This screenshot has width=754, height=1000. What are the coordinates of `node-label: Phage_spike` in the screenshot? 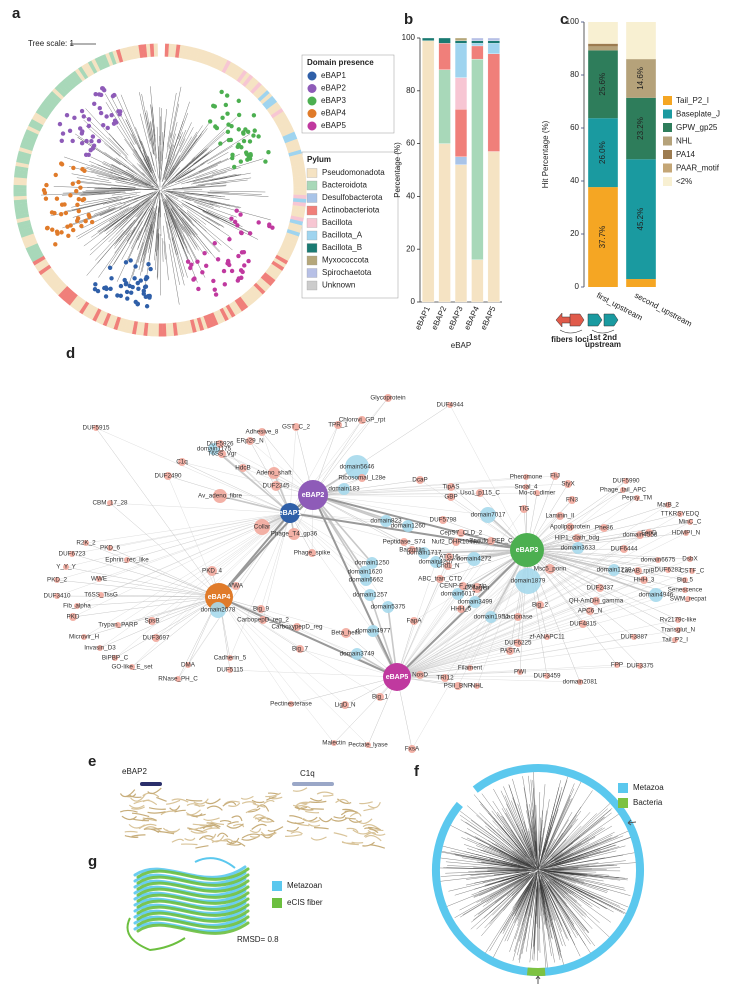 It's located at (312, 553).